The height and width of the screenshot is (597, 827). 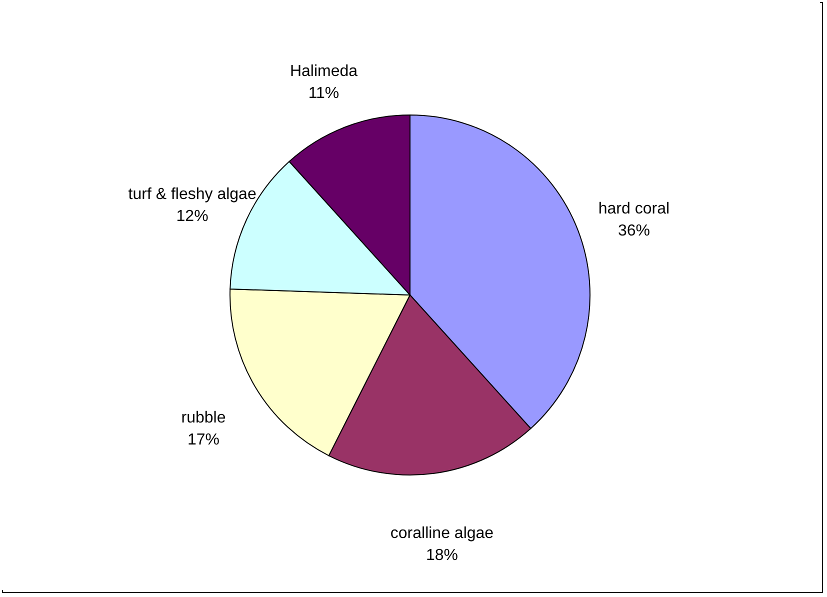 What do you see at coordinates (192, 216) in the screenshot?
I see `data-label: 12%` at bounding box center [192, 216].